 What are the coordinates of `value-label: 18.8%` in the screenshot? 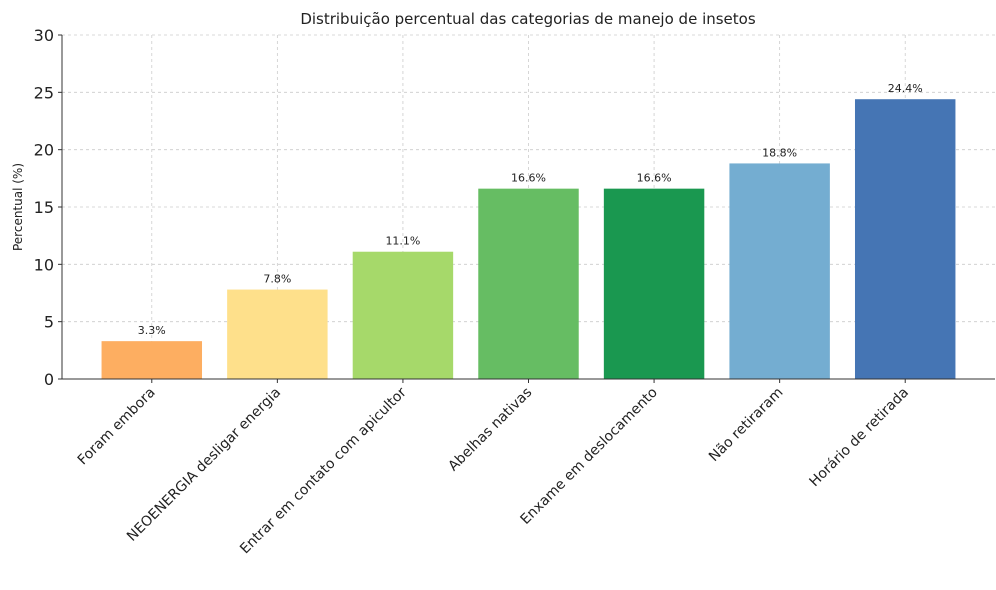 It's located at (779, 152).